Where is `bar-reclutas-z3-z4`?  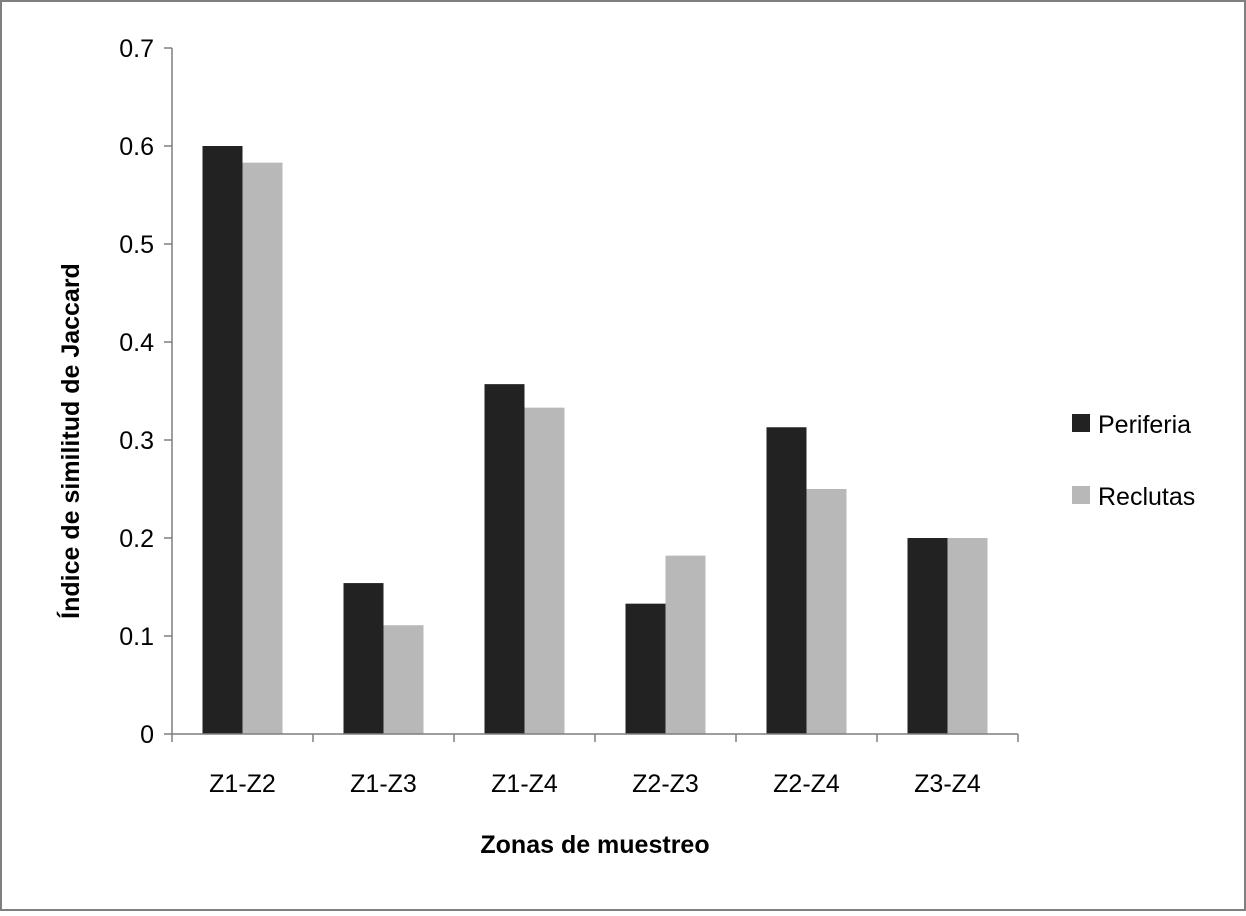 bar-reclutas-z3-z4 is located at coordinates (967, 636).